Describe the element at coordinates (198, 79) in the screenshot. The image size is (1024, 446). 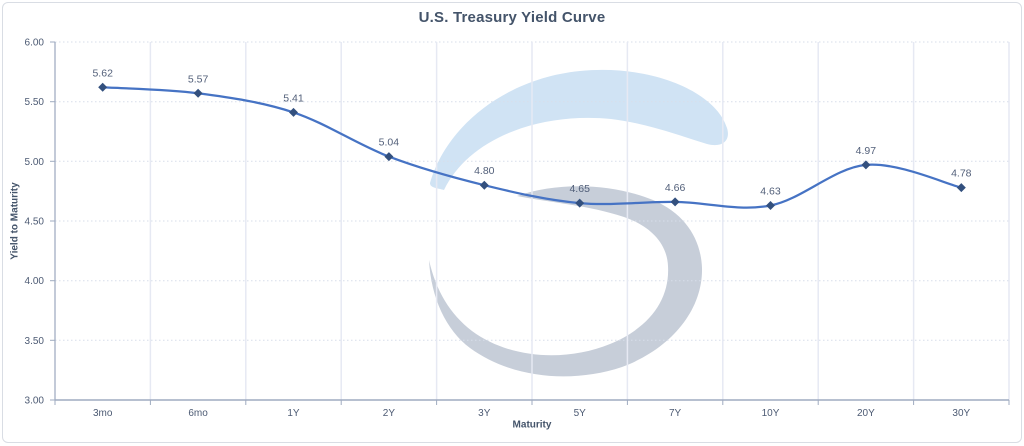
I see `data-label: 5.57` at that location.